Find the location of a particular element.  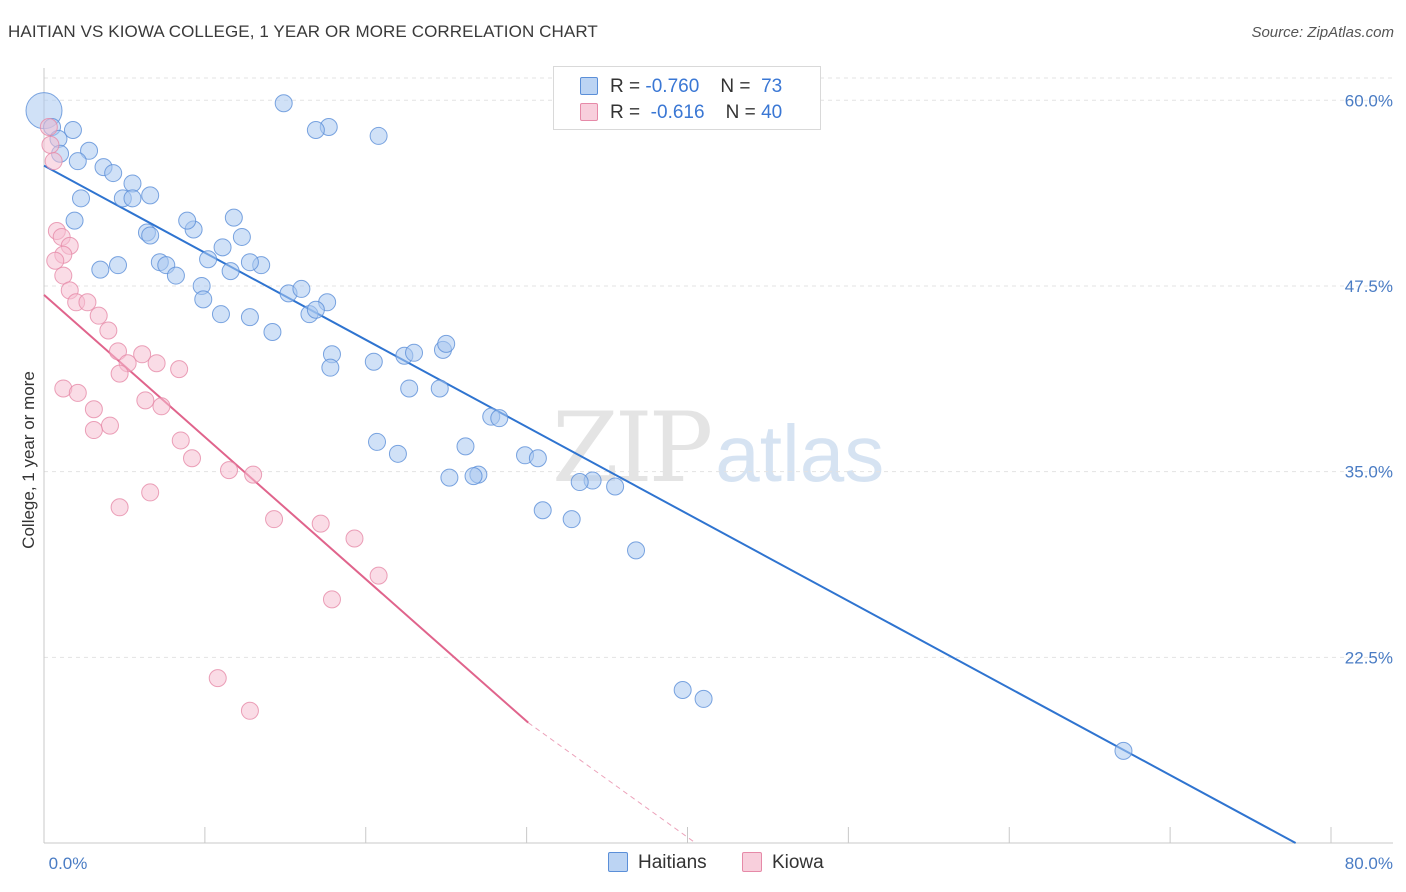

legend-r-value: -0.760 is located at coordinates (672, 86).